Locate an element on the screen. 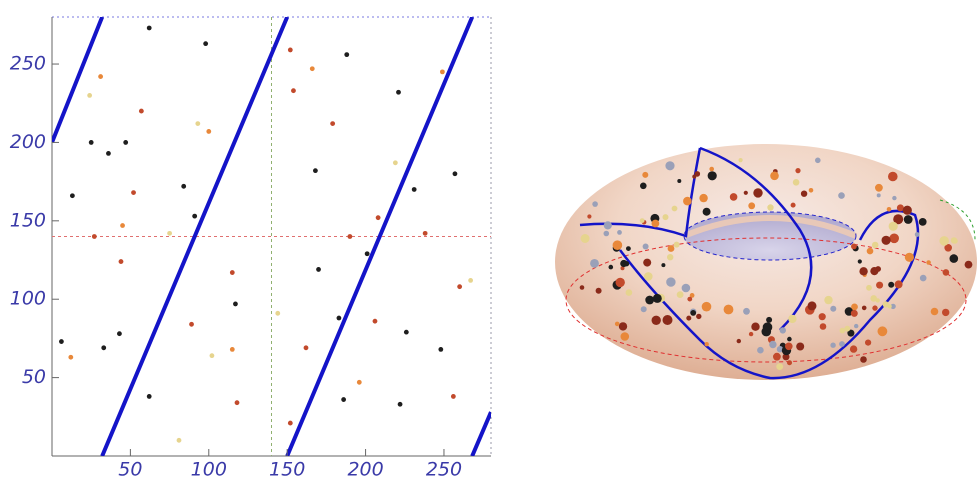 Image resolution: width=977 pixels, height=480 pixels. x-tick-label: 250 is located at coordinates (444, 469).